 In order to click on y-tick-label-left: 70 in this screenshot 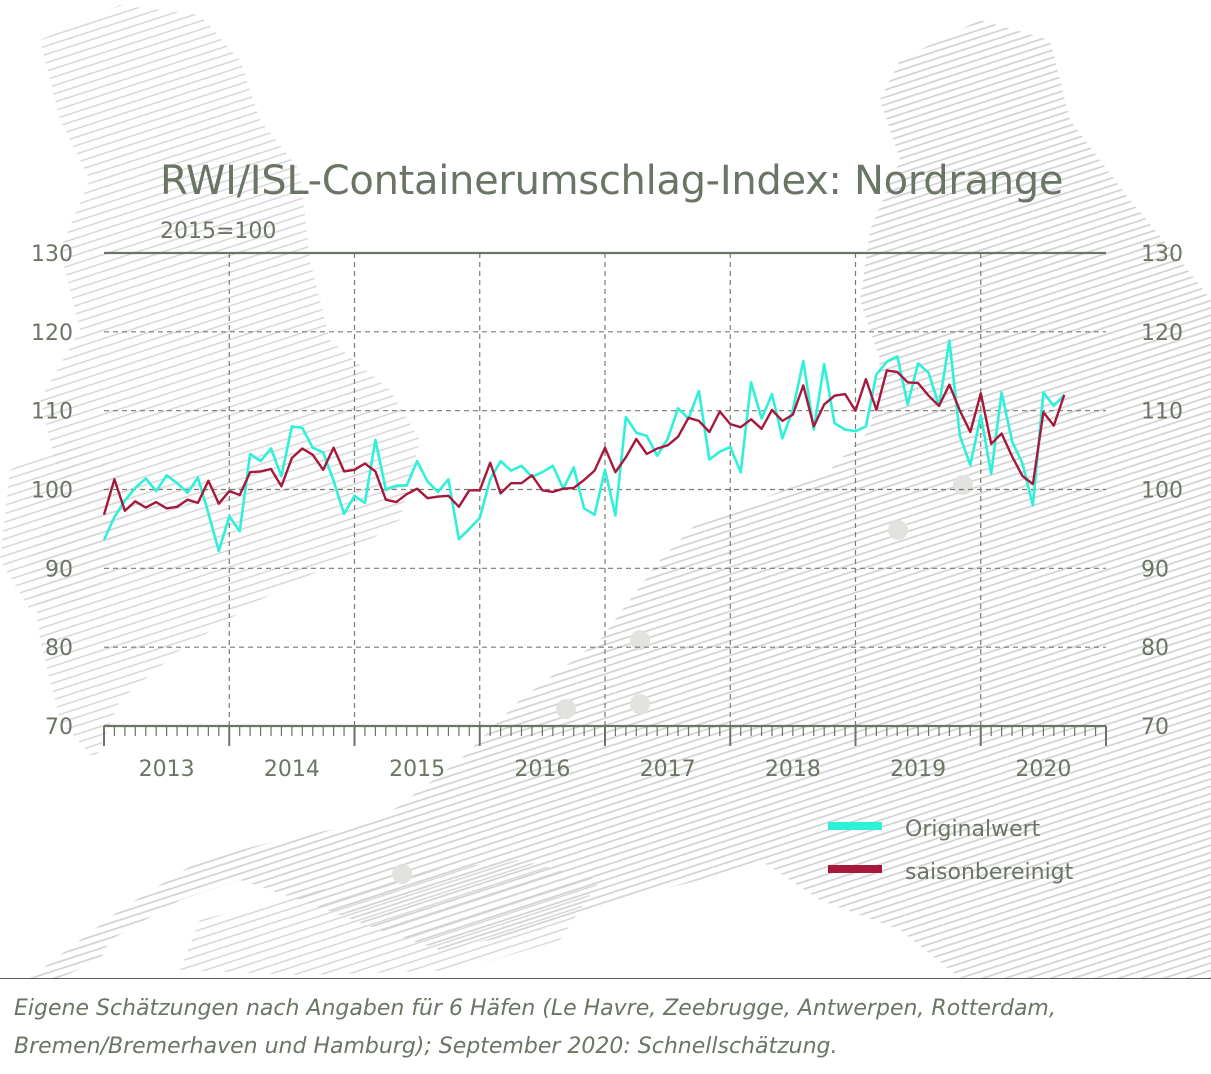, I will do `click(59, 727)`.